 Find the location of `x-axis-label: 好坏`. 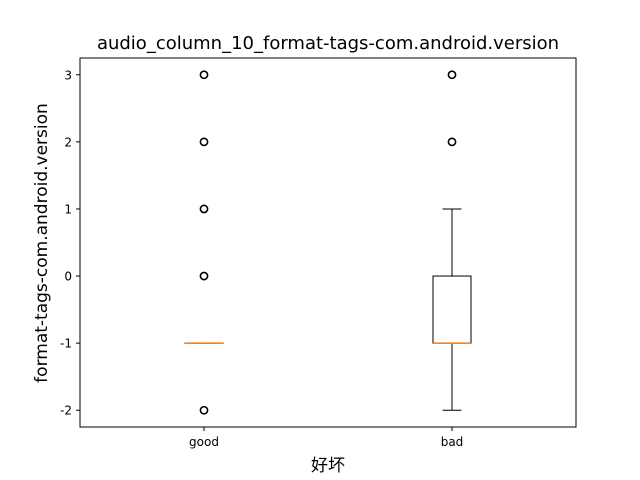

x-axis-label: 好坏 is located at coordinates (328, 466).